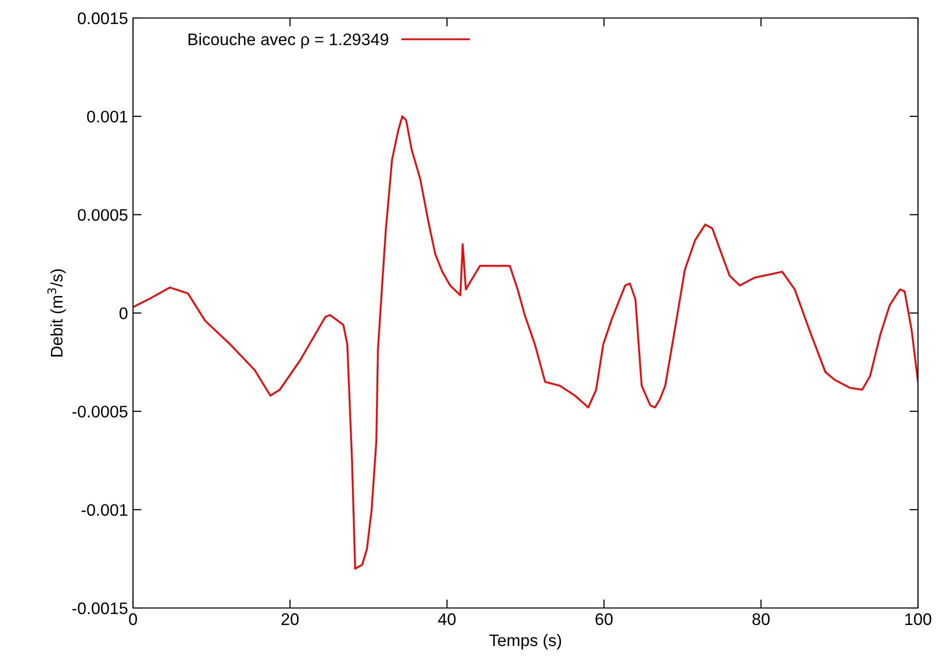  I want to click on x-tick-label: 0, so click(133, 619).